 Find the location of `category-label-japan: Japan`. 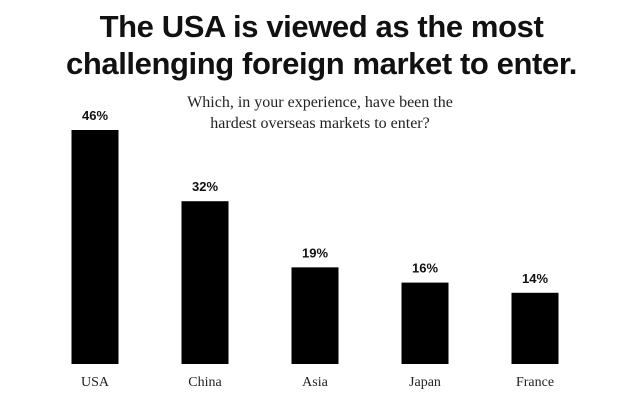

category-label-japan: Japan is located at coordinates (425, 382).